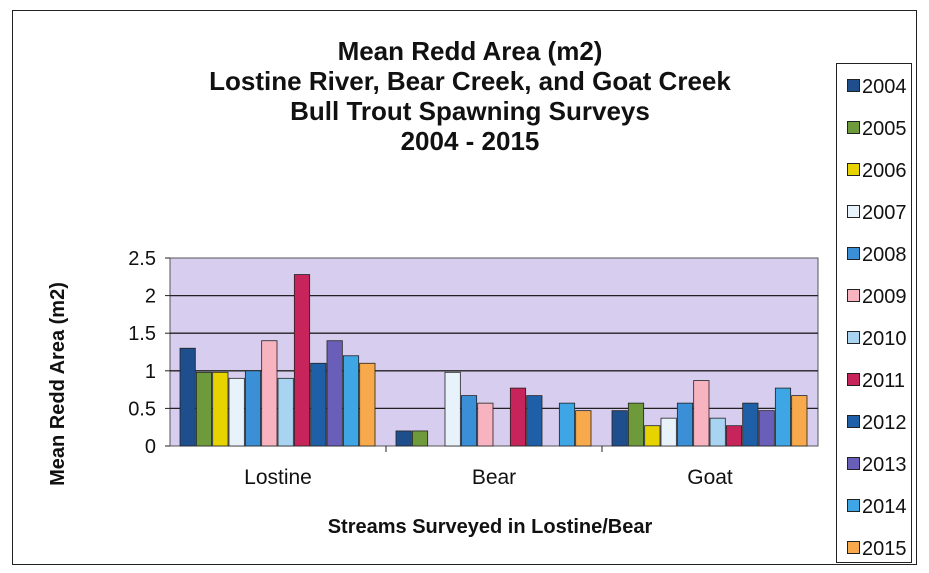 This screenshot has width=929, height=573. Describe the element at coordinates (783, 417) in the screenshot. I see `bar-goat-2014` at that location.